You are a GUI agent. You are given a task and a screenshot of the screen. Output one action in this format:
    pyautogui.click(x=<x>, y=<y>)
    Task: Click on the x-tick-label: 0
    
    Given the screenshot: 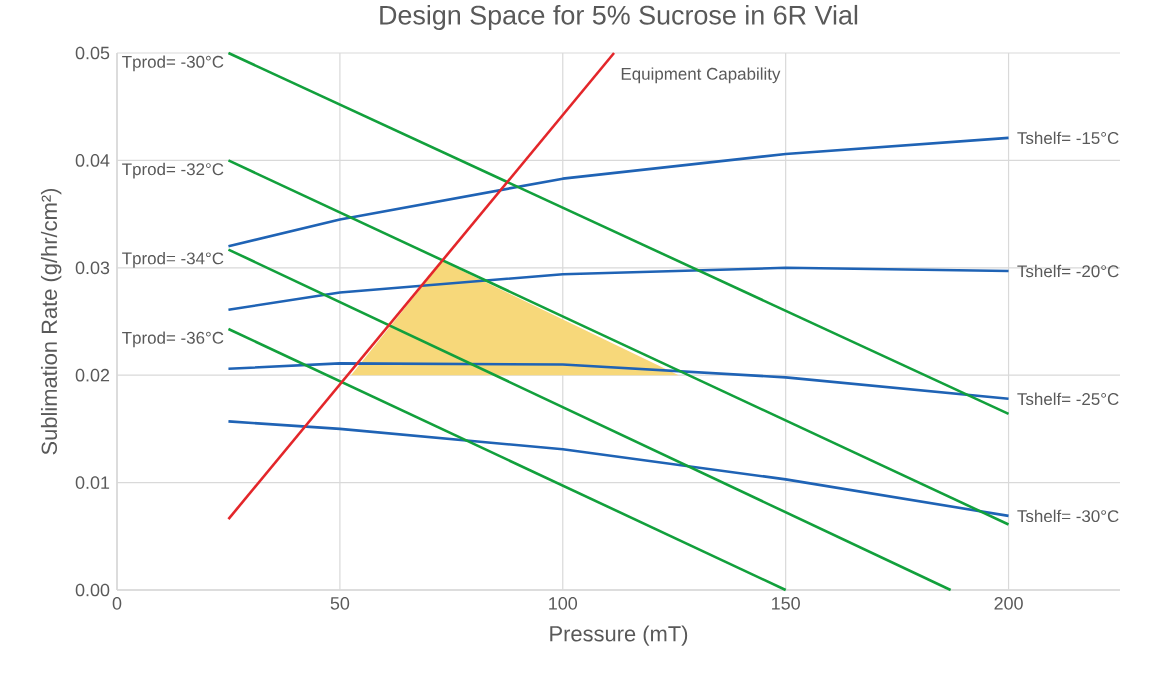 What is the action you would take?
    pyautogui.click(x=117, y=603)
    